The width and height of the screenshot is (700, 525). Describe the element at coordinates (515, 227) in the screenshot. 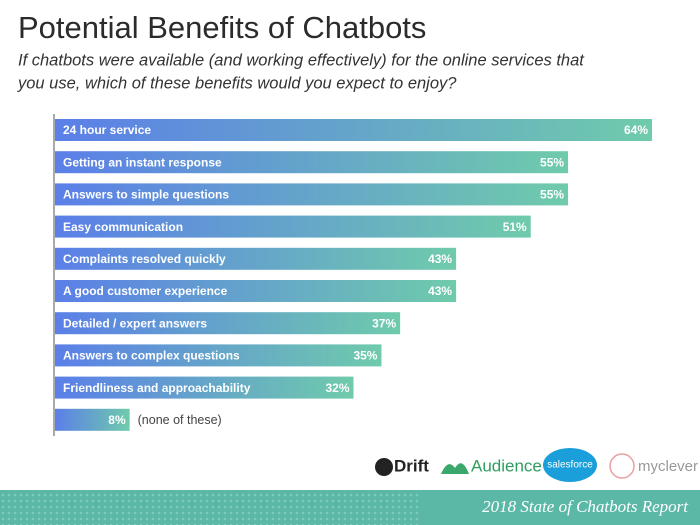

I see `value-label: 51%` at that location.